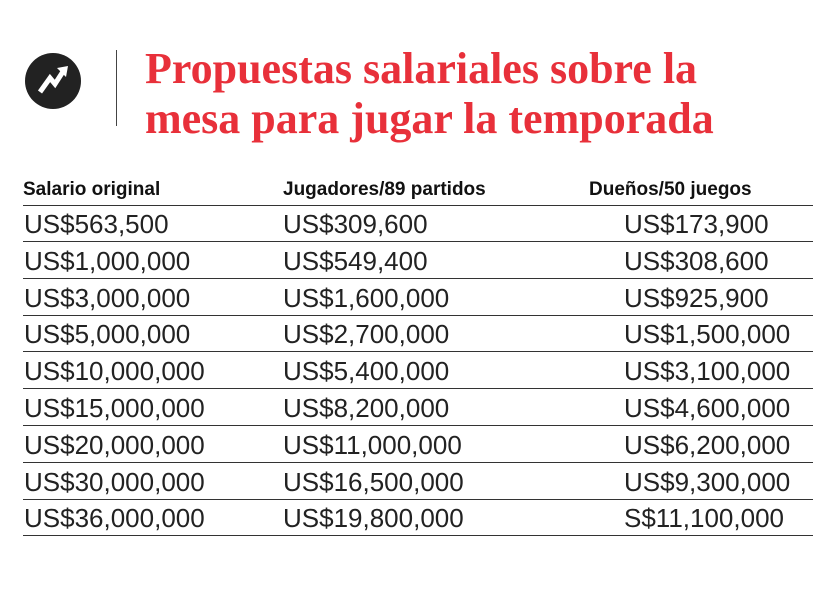  Describe the element at coordinates (53, 81) in the screenshot. I see `logo` at that location.